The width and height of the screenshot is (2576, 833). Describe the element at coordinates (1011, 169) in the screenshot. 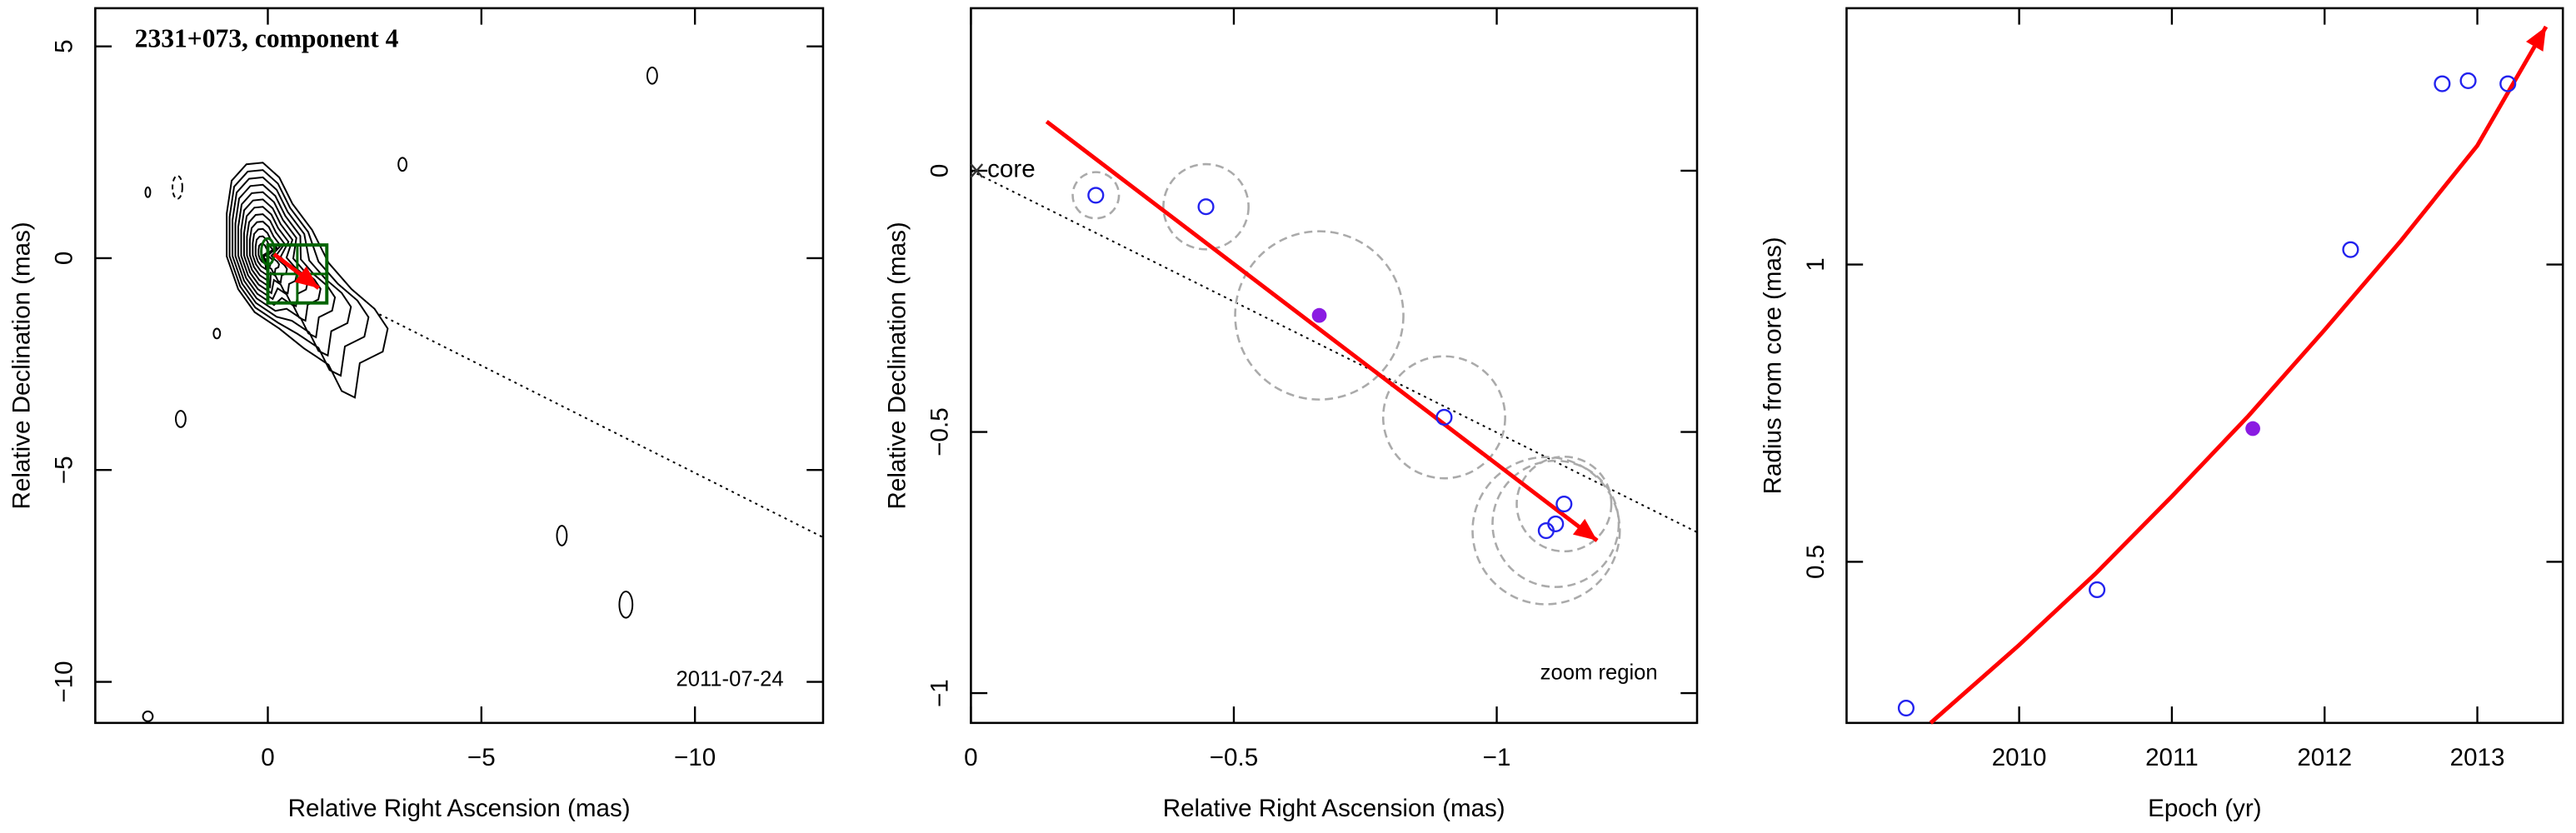

I see `core-label: core` at that location.